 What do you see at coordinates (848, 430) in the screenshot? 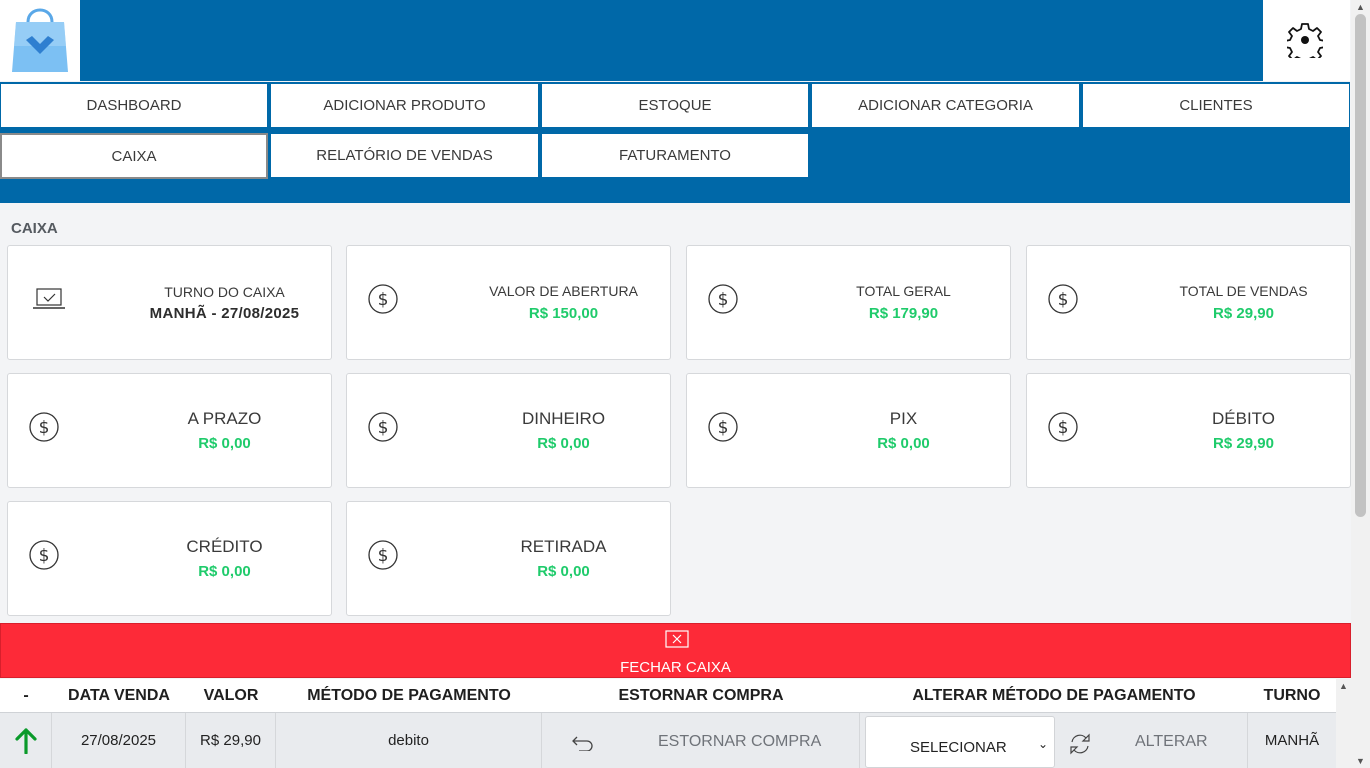
I see `card-pix: $ PIX R$ 0,00` at bounding box center [848, 430].